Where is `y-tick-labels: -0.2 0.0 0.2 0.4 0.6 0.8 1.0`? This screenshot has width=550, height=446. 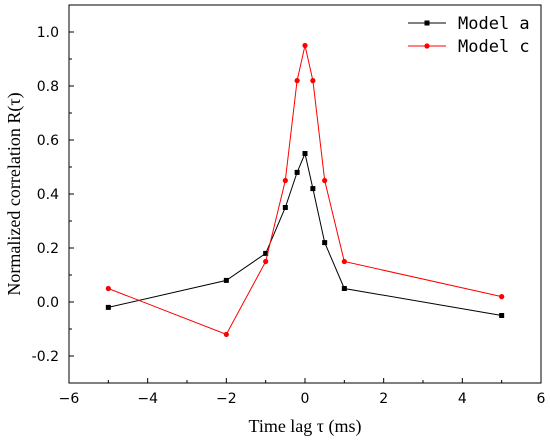
y-tick-labels: -0.2 0.0 0.2 0.4 0.6 0.8 1.0 is located at coordinates (45, 195).